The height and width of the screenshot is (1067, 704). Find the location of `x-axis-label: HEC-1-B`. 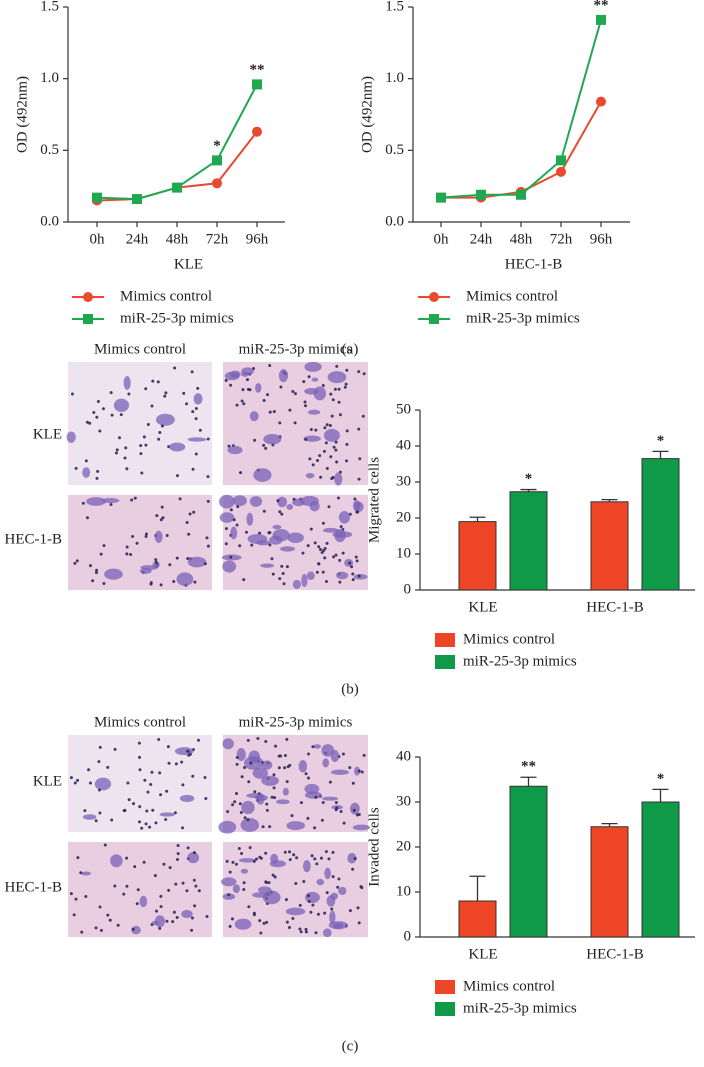

x-axis-label: HEC-1-B is located at coordinates (534, 264).